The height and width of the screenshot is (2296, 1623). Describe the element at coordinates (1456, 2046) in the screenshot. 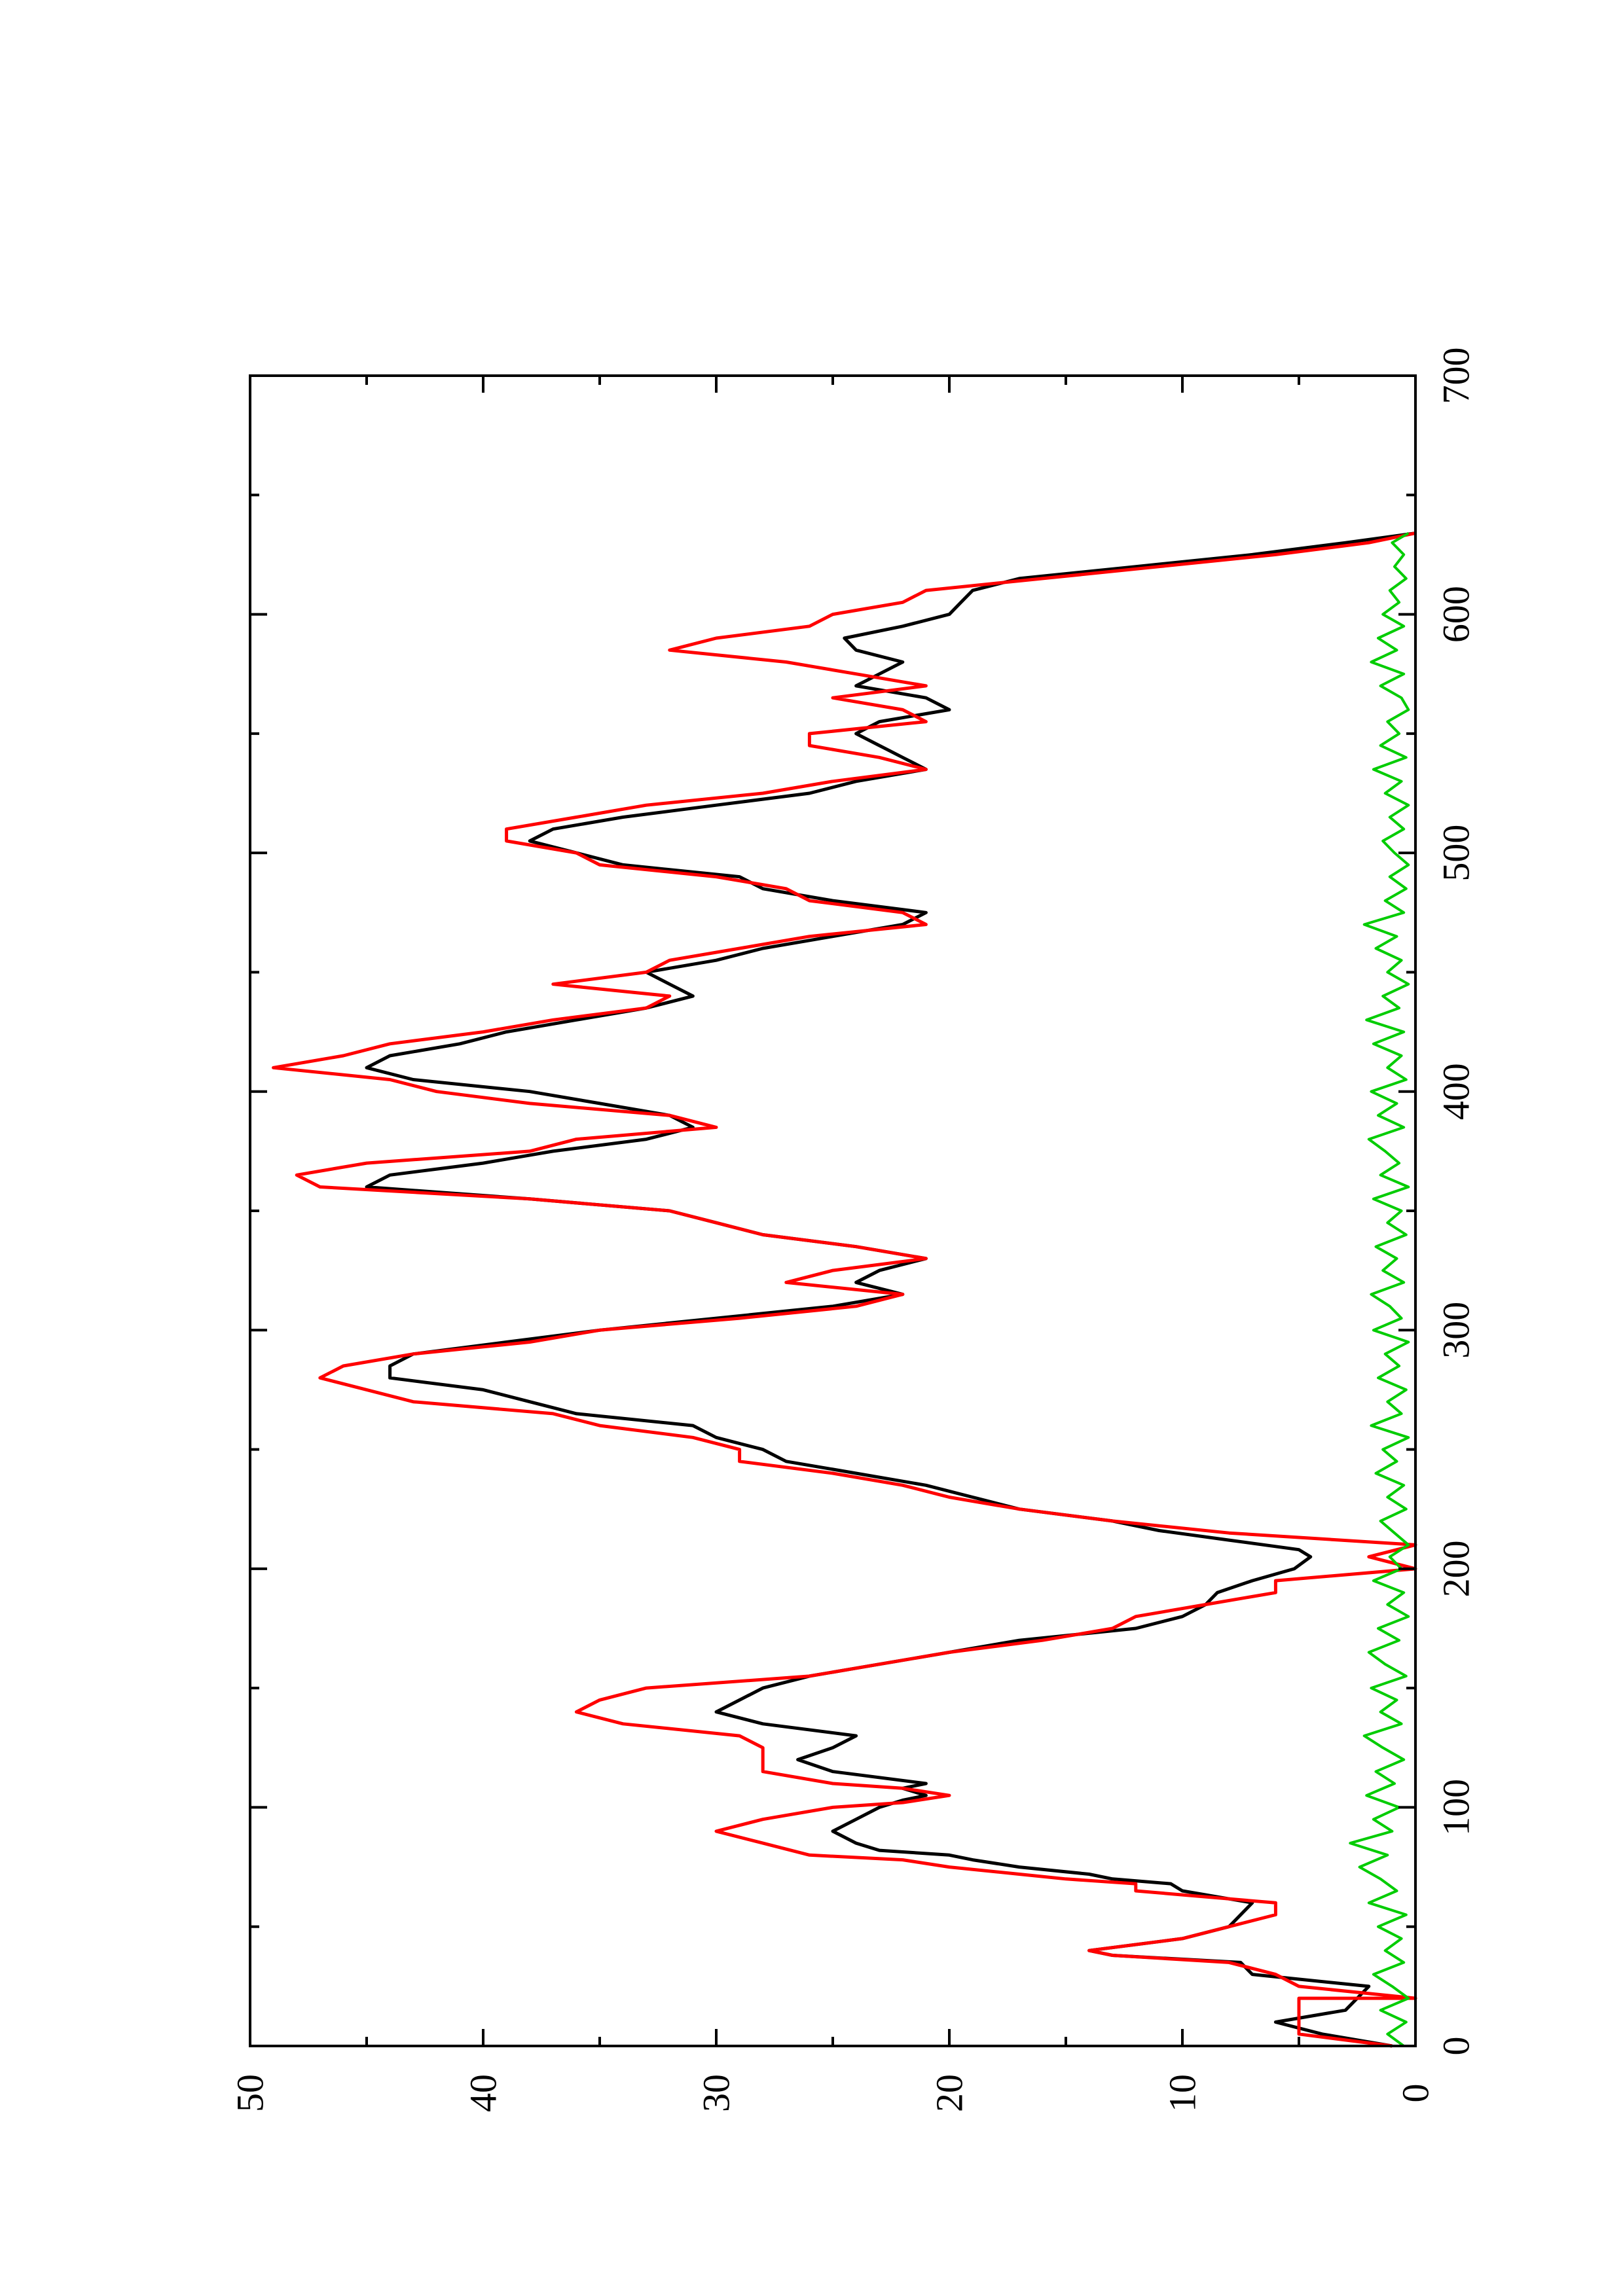

I see `x-tick-label: 0` at that location.